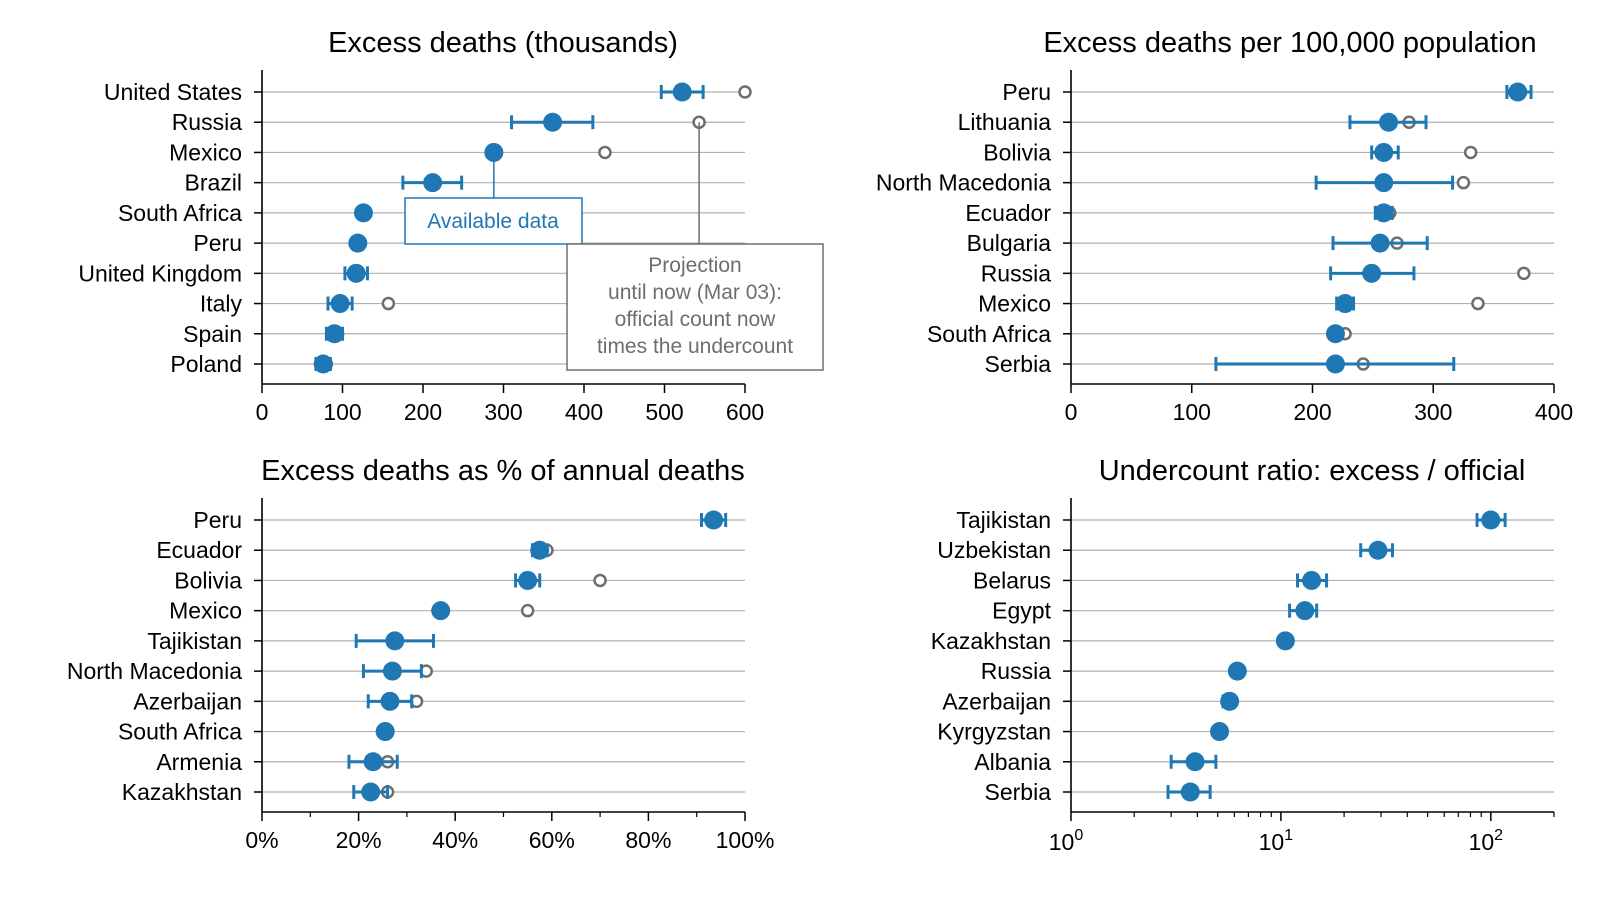 This screenshot has height=905, width=1600. What do you see at coordinates (154, 671) in the screenshot?
I see `category-label: North Macedonia` at bounding box center [154, 671].